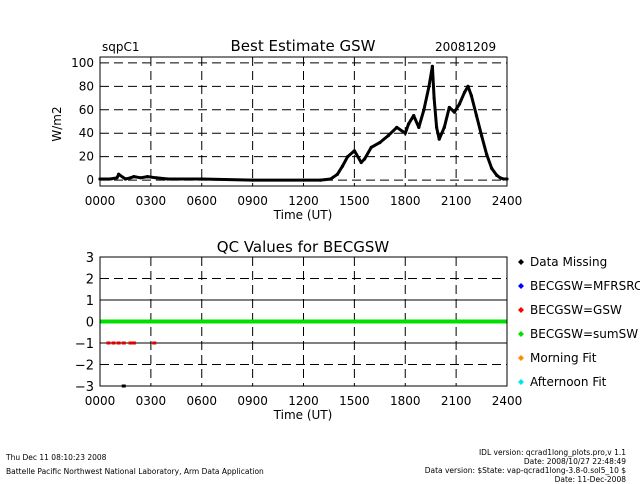 This screenshot has height=484, width=640. I want to click on qc-x-tick-label: 2400, so click(507, 401).